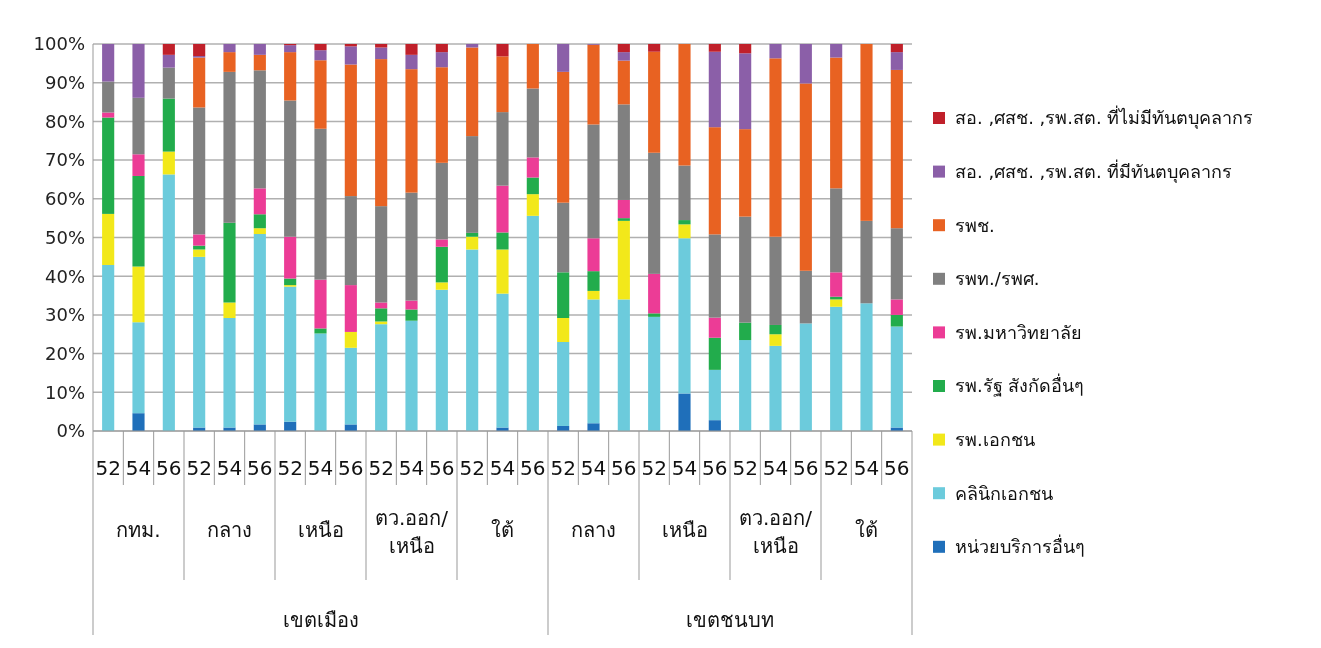 The image size is (1321, 648). I want to click on y-tick-label: 90%, so click(64, 82).